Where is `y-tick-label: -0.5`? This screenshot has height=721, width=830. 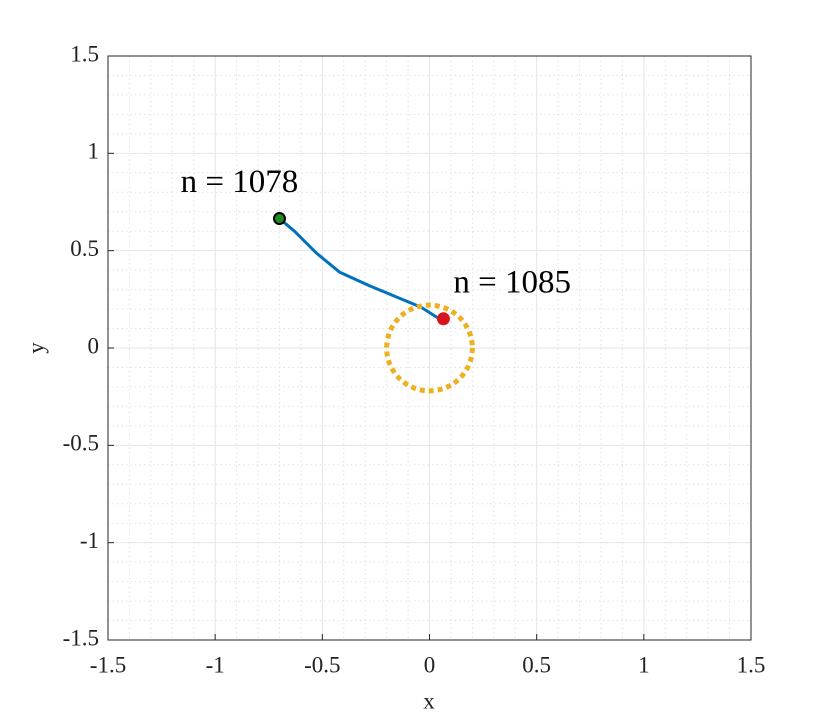 y-tick-label: -0.5 is located at coordinates (81, 443).